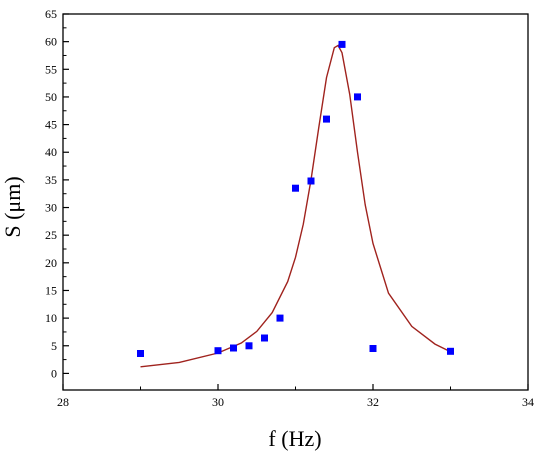 This screenshot has width=550, height=464. Describe the element at coordinates (51, 125) in the screenshot. I see `y-tick-label: 45` at that location.